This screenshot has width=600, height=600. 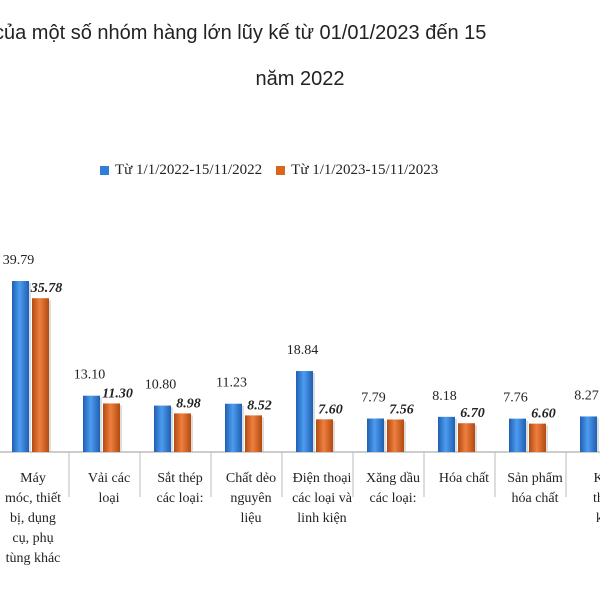 I want to click on category-label: linh kiện, so click(x=321, y=518).